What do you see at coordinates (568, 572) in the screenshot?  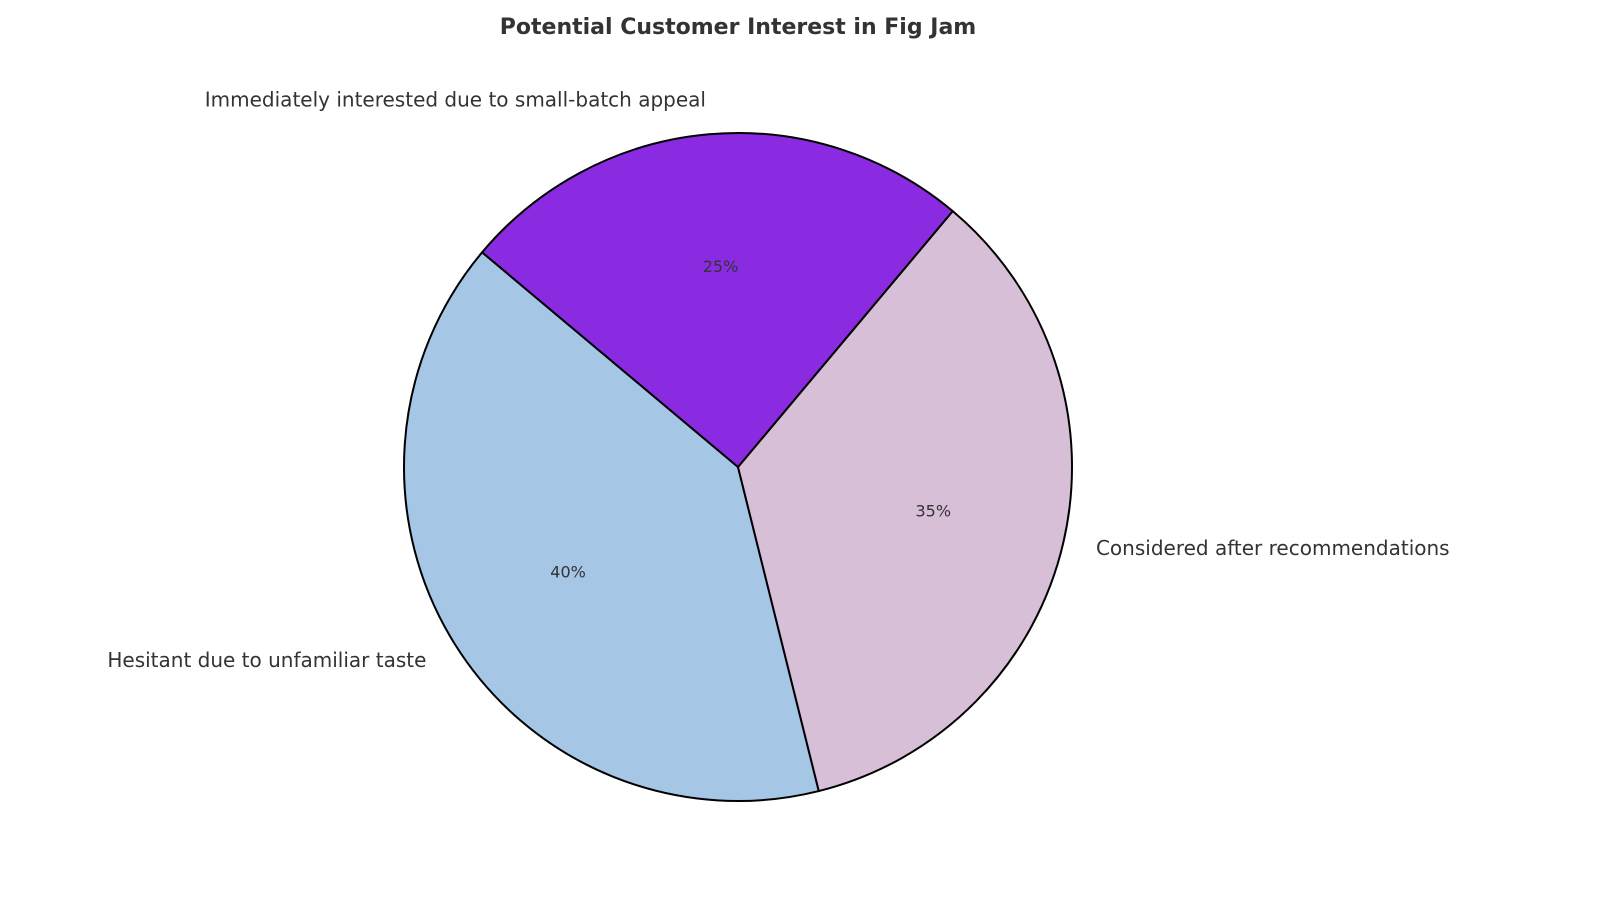 I see `percent-label: 40%` at bounding box center [568, 572].